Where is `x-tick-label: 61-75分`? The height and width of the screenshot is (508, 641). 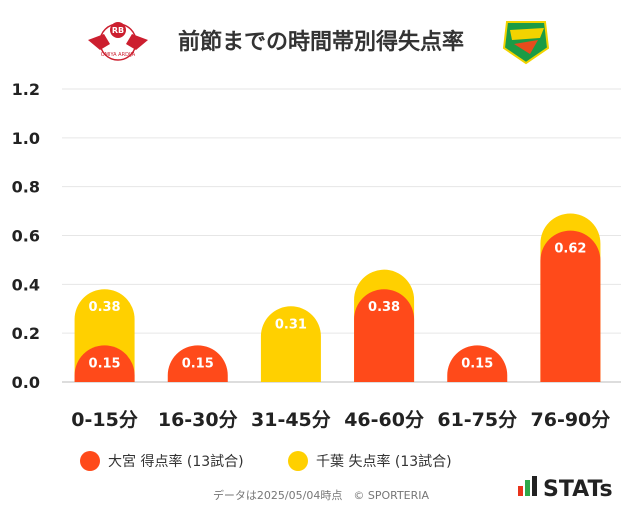
x-tick-label: 61-75分 is located at coordinates (477, 420).